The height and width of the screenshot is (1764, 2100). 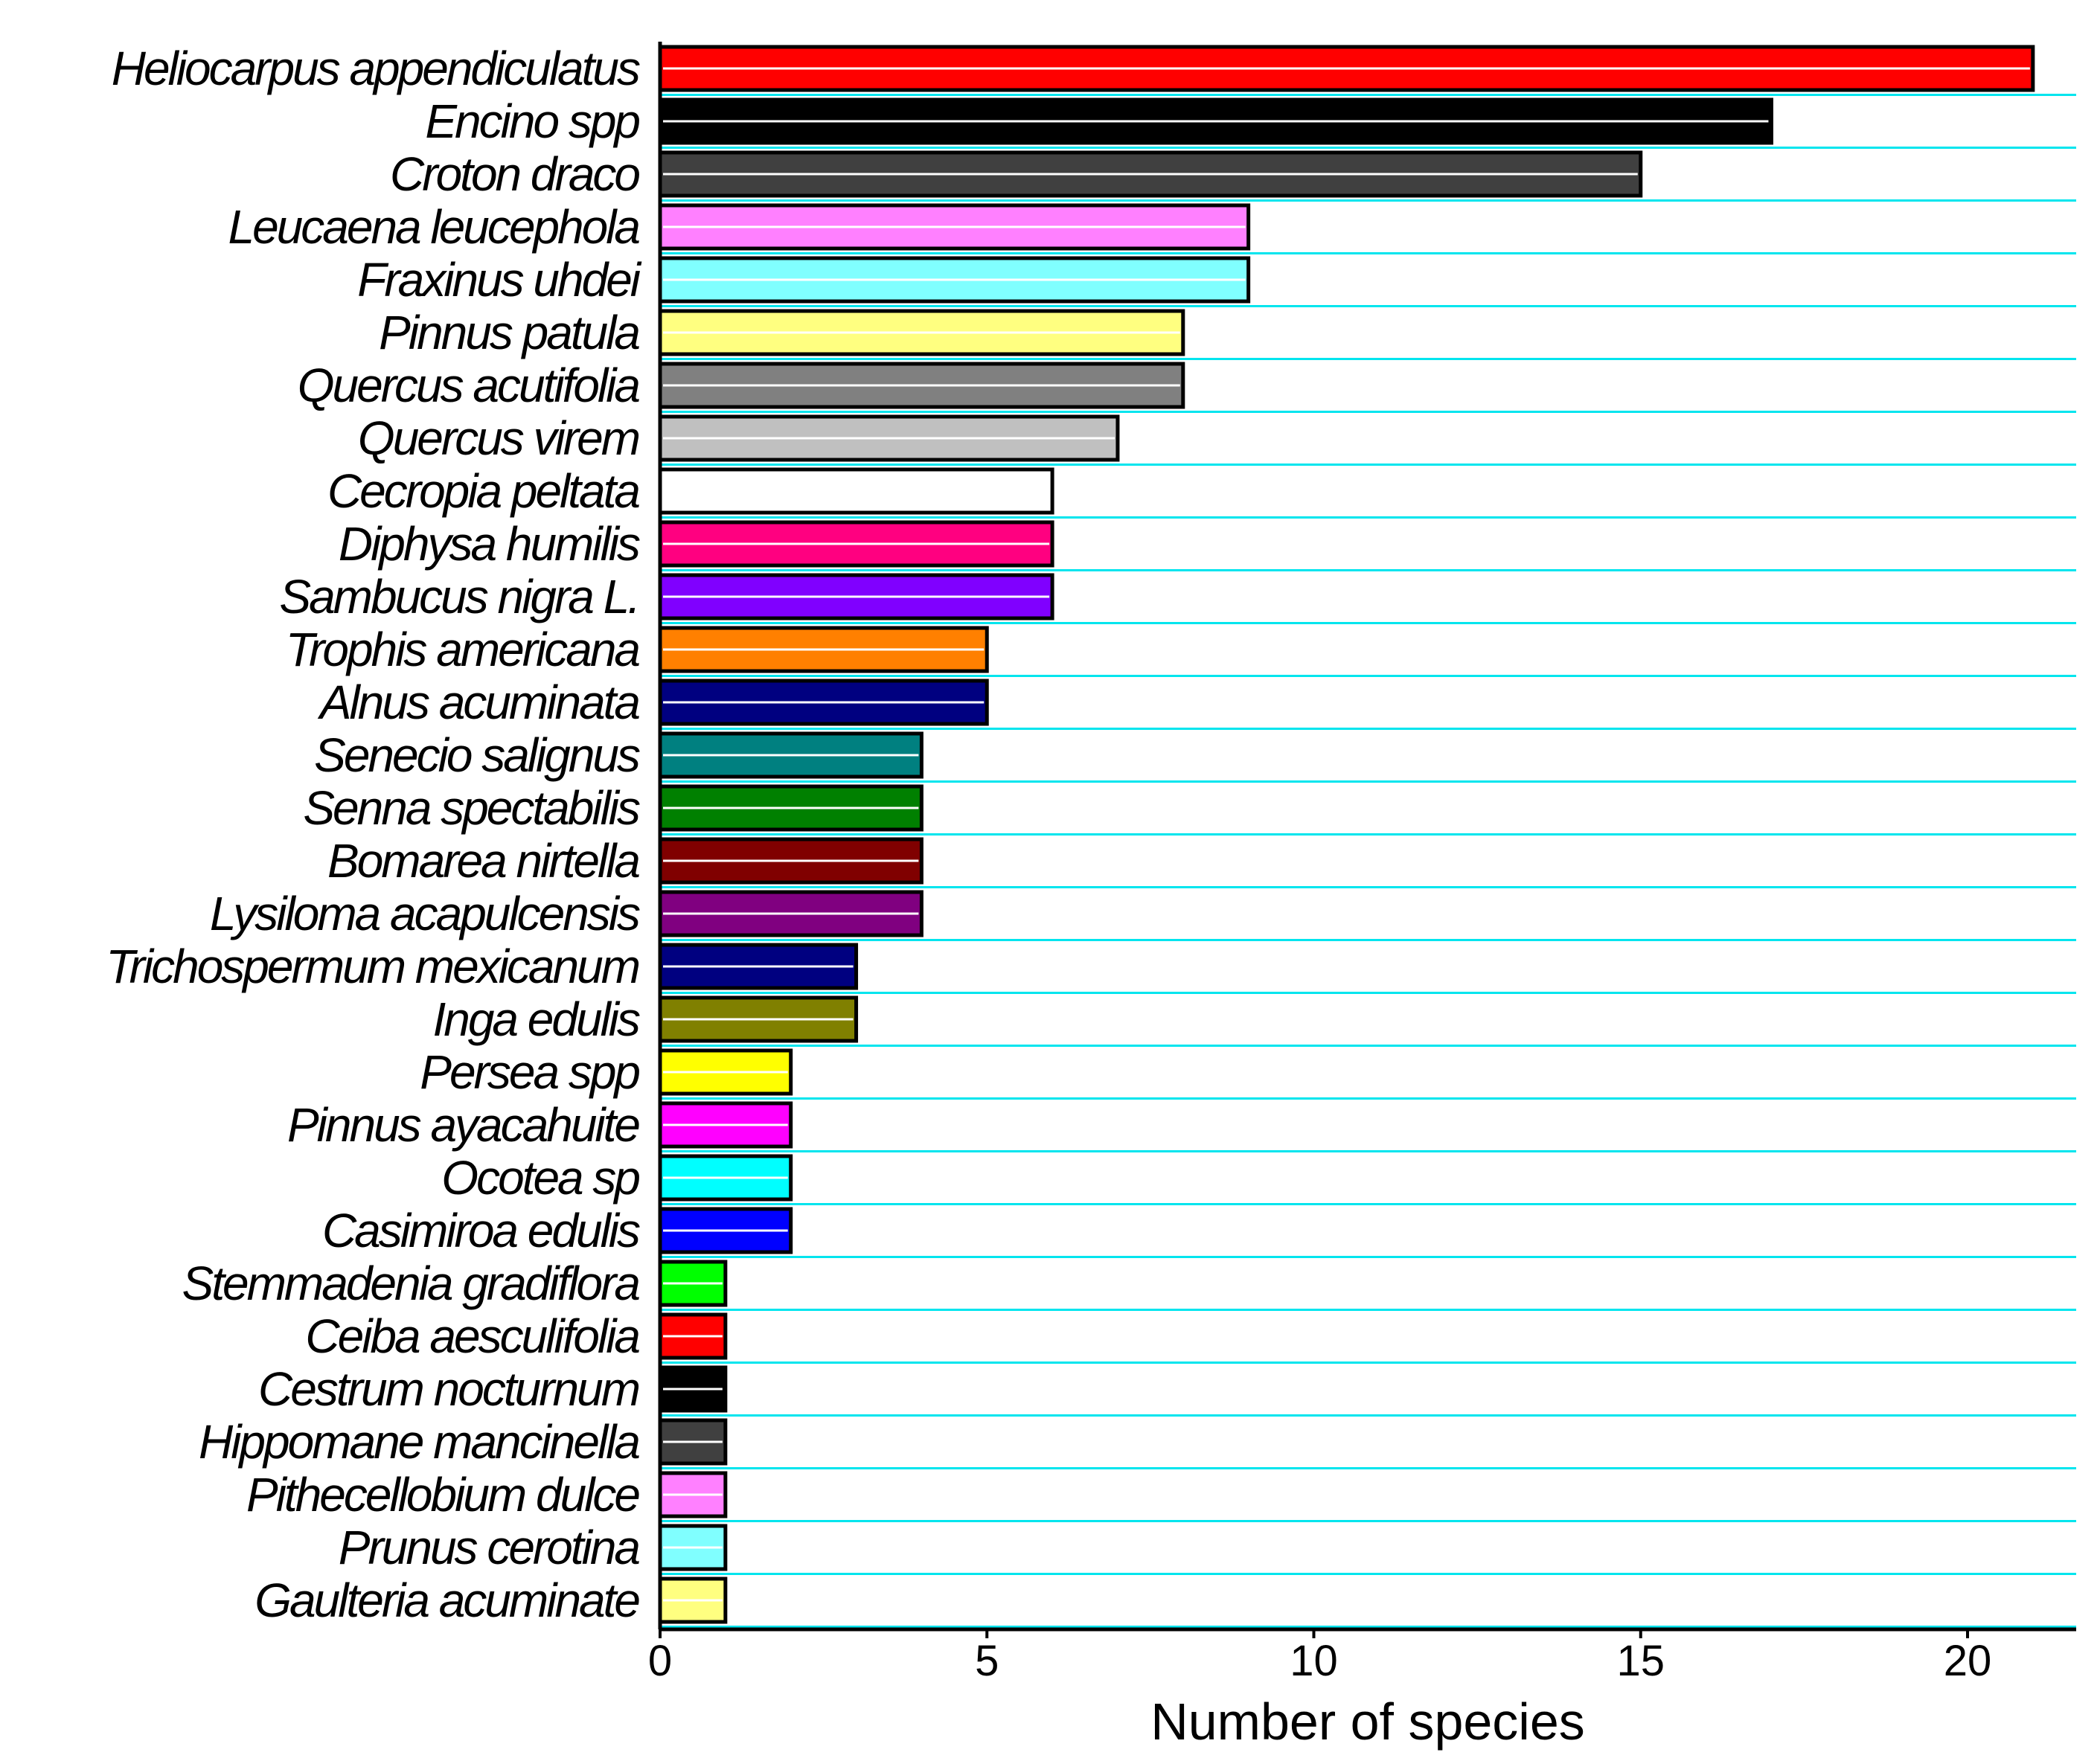 What do you see at coordinates (1314, 1661) in the screenshot?
I see `x-tick-label: 10` at bounding box center [1314, 1661].